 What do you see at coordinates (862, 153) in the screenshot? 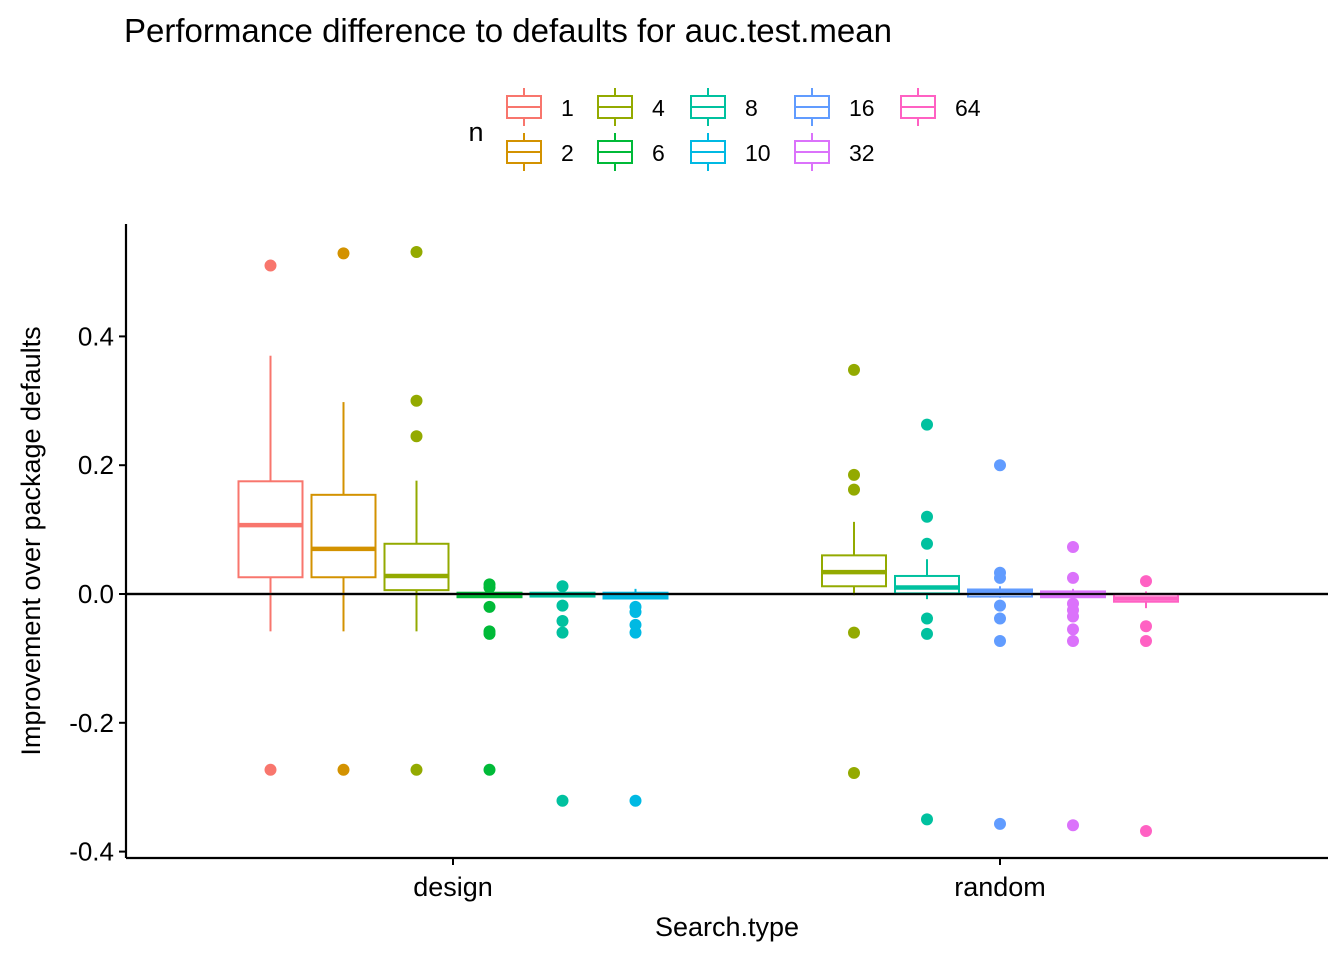
I see `legend-label-32: 32` at bounding box center [862, 153].